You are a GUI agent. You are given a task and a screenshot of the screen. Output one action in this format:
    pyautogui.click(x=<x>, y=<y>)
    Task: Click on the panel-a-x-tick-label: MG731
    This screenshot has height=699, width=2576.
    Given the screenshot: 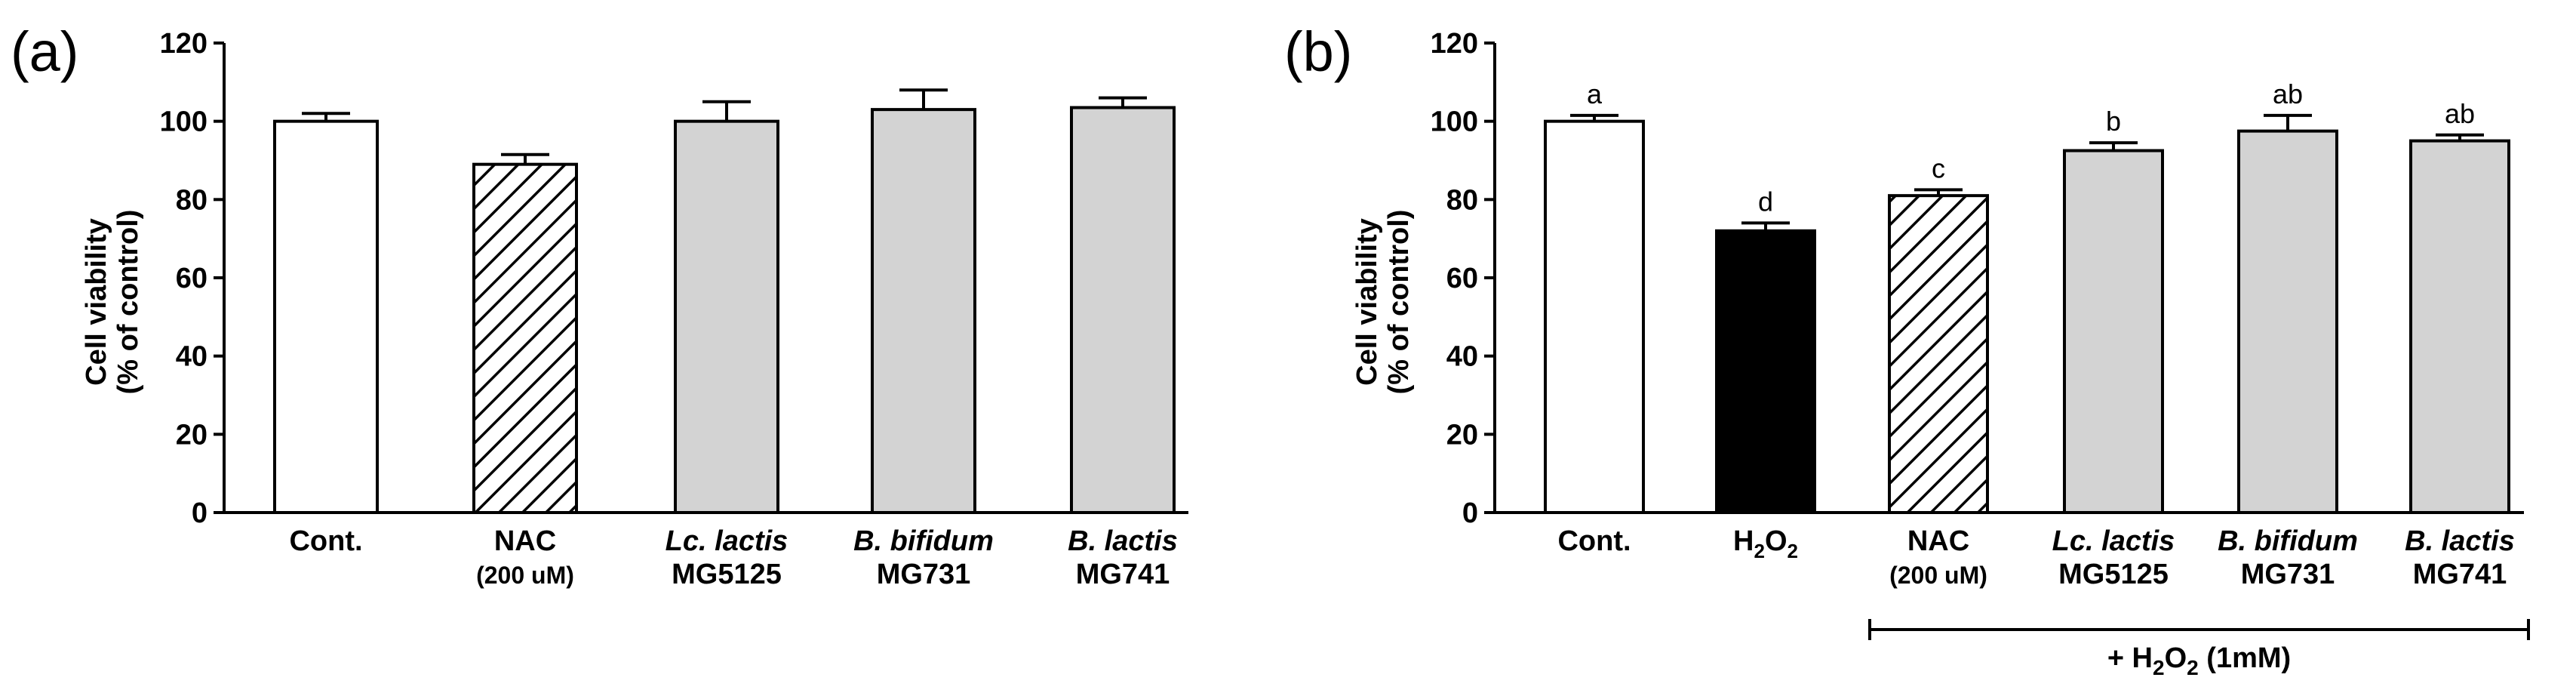 What is the action you would take?
    pyautogui.click(x=924, y=574)
    